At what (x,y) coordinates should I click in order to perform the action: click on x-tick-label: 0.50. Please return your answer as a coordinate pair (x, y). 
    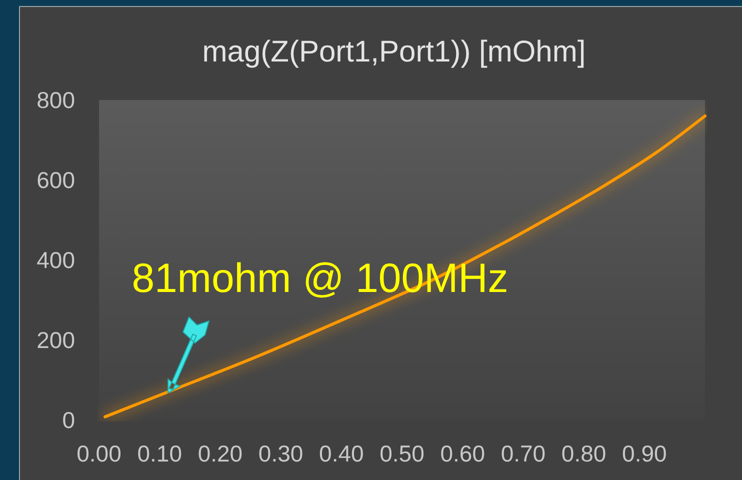
    Looking at the image, I should click on (402, 453).